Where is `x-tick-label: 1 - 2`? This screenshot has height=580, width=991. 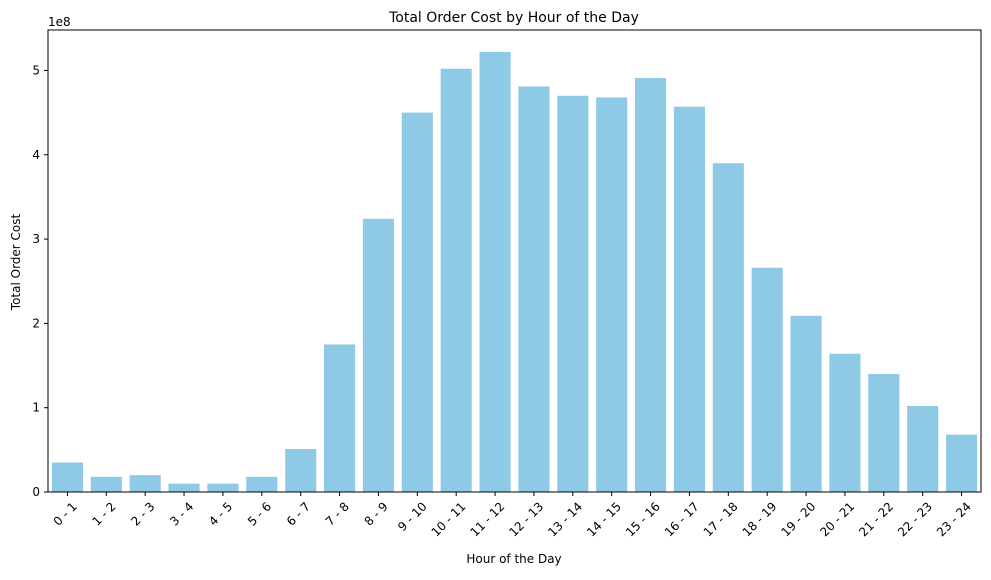
x-tick-label: 1 - 2 is located at coordinates (103, 513).